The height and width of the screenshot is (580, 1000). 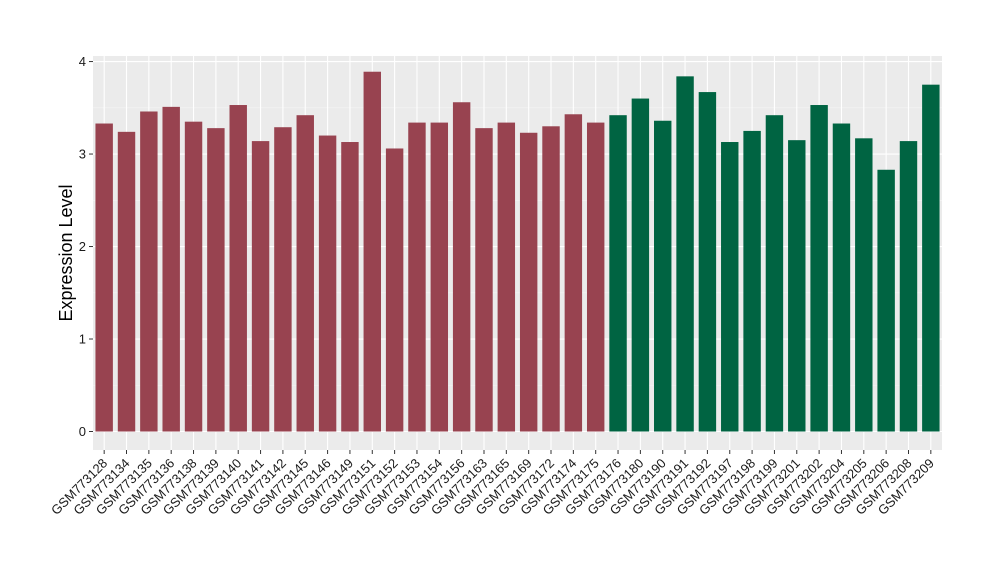 What do you see at coordinates (618, 273) in the screenshot?
I see `bar-GSM773176` at bounding box center [618, 273].